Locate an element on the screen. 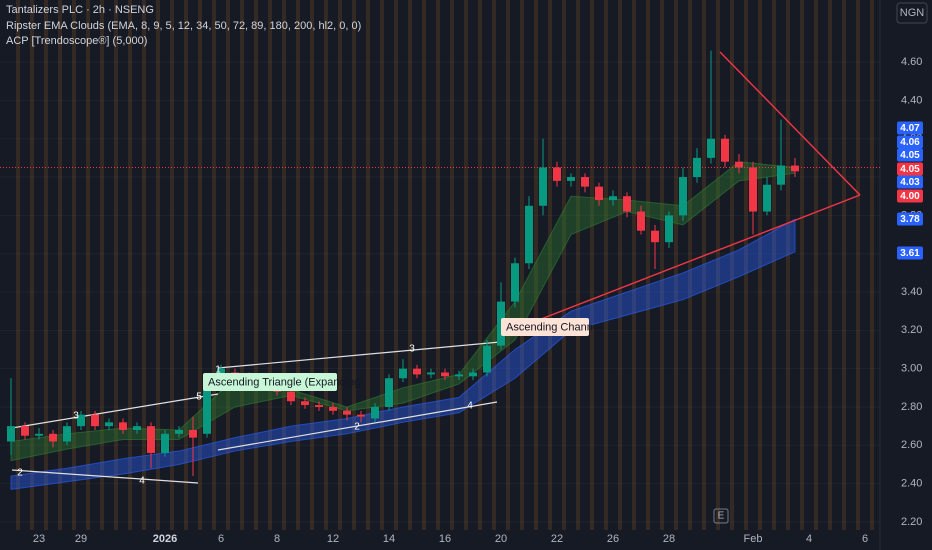 The width and height of the screenshot is (932, 550). y-tick-label: 2.60 is located at coordinates (911, 445).